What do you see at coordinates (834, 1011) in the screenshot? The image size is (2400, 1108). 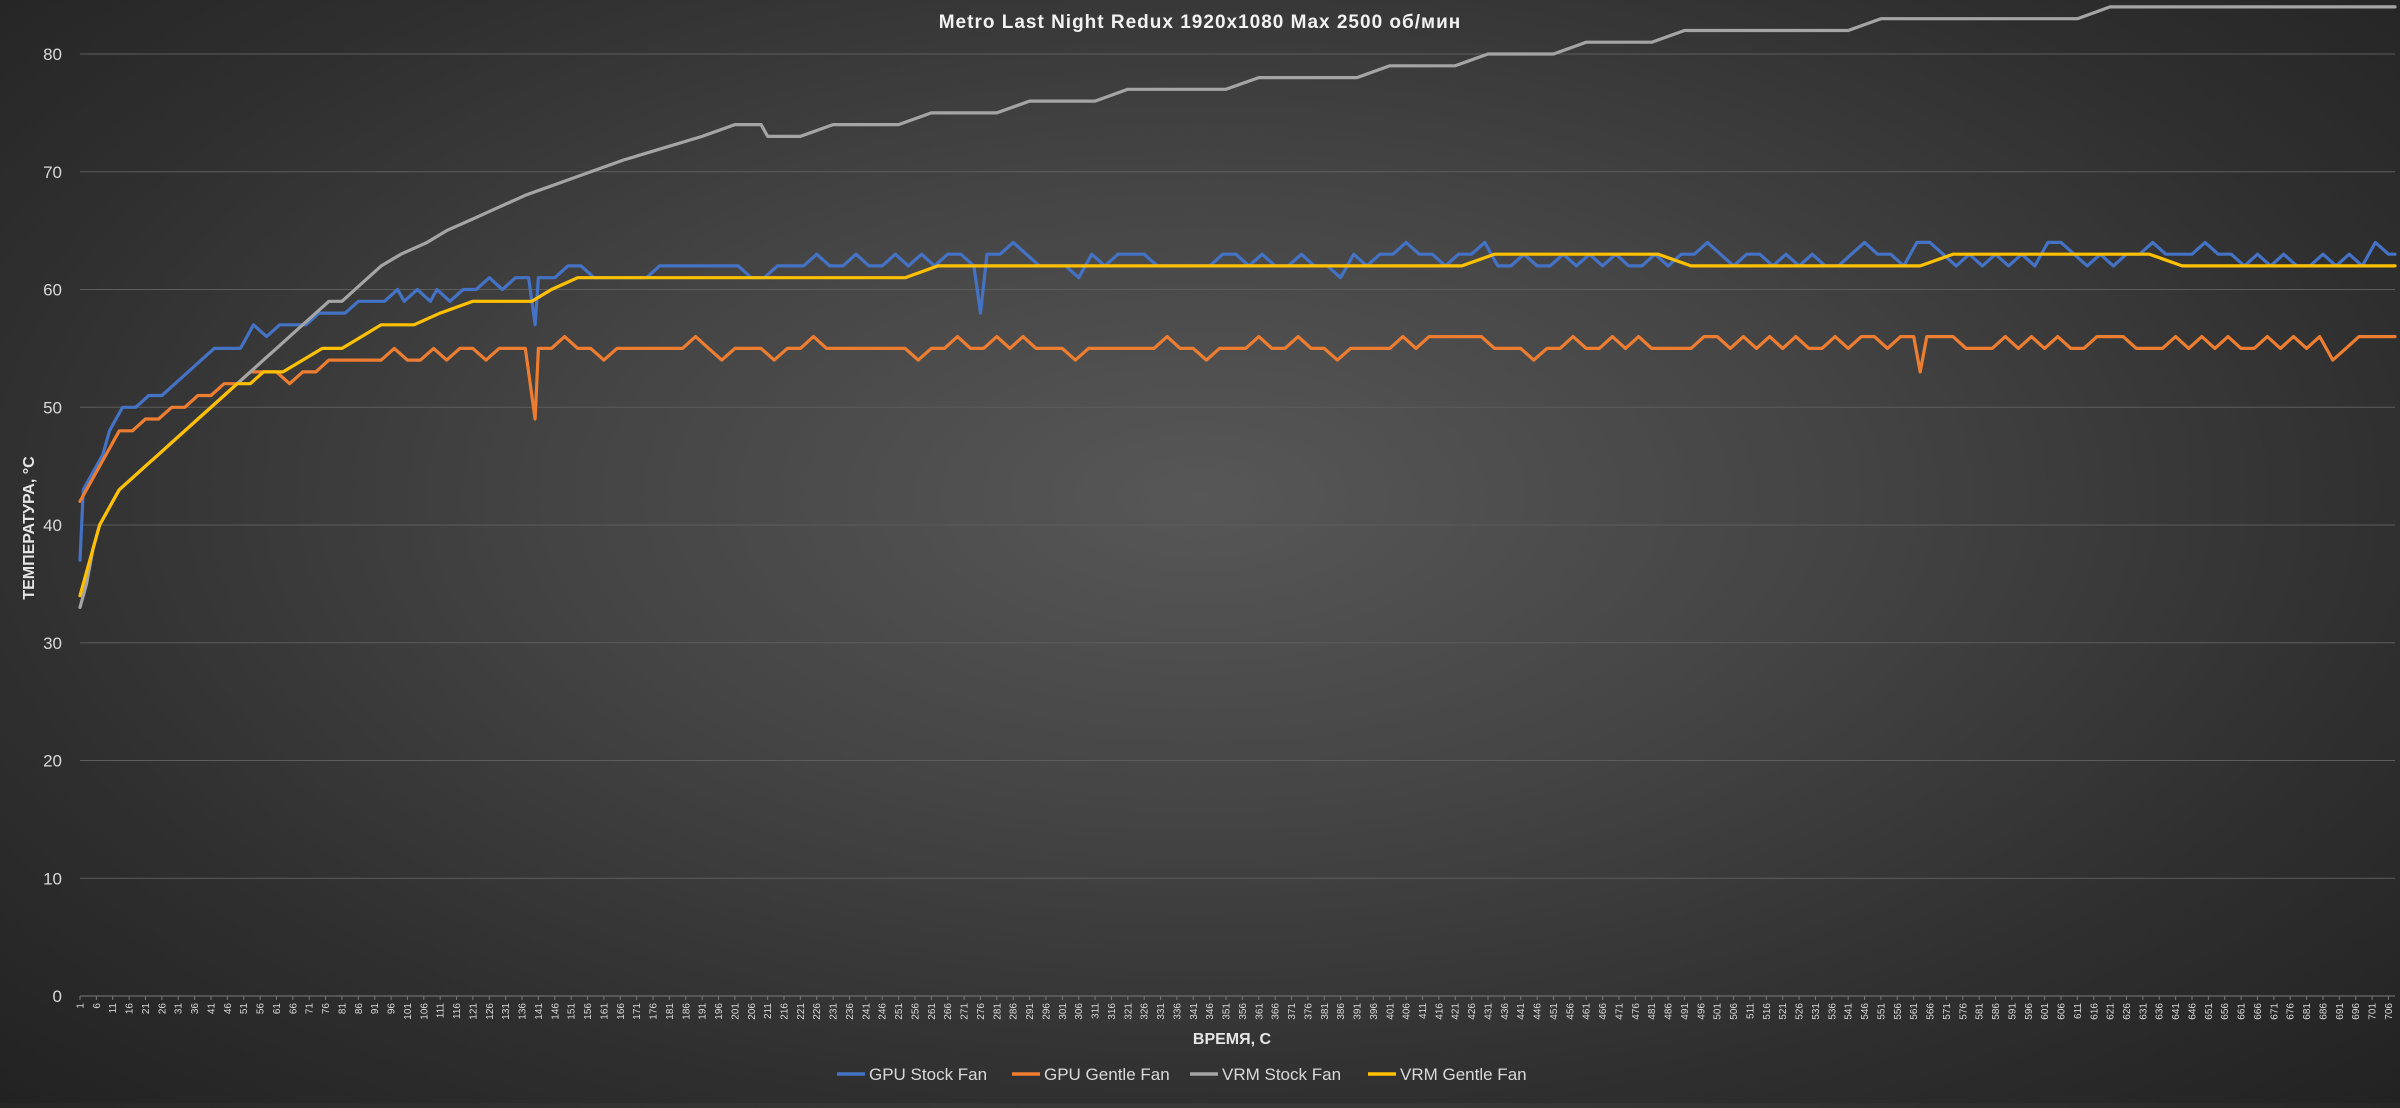 I see `x-tick-label: 231` at bounding box center [834, 1011].